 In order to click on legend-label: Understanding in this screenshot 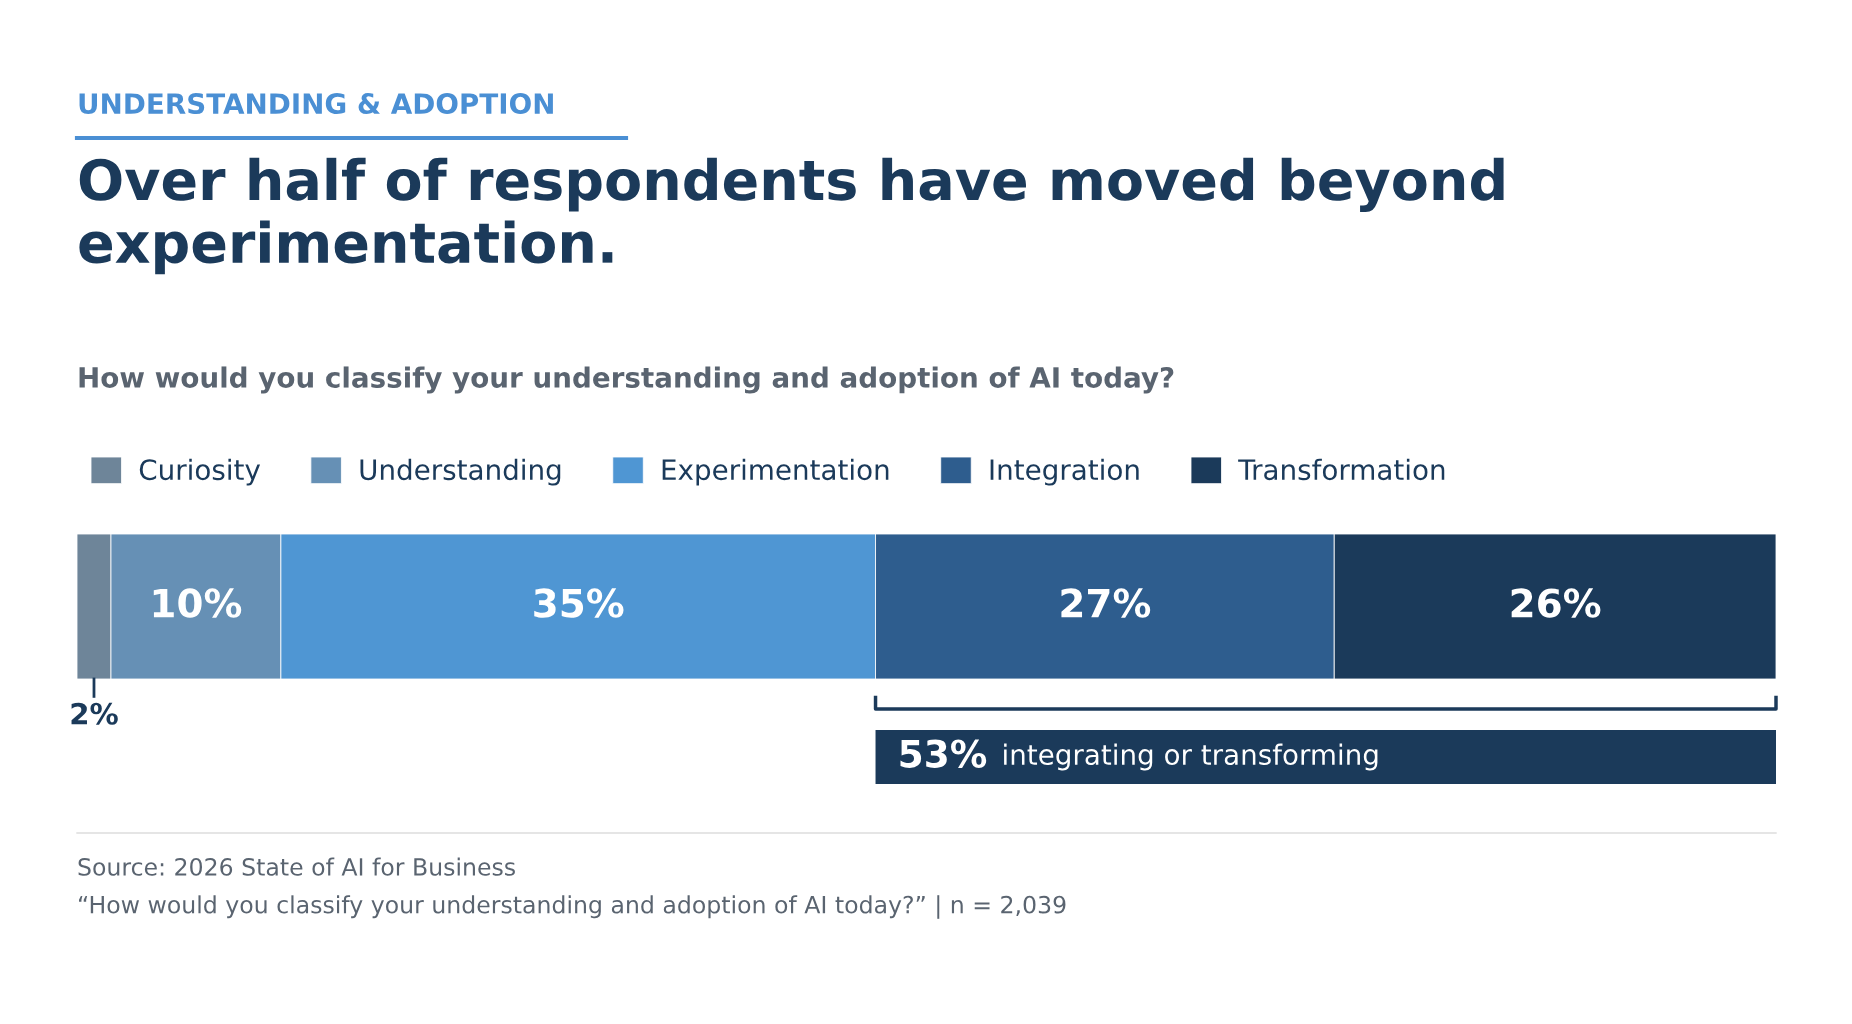, I will do `click(460, 472)`.